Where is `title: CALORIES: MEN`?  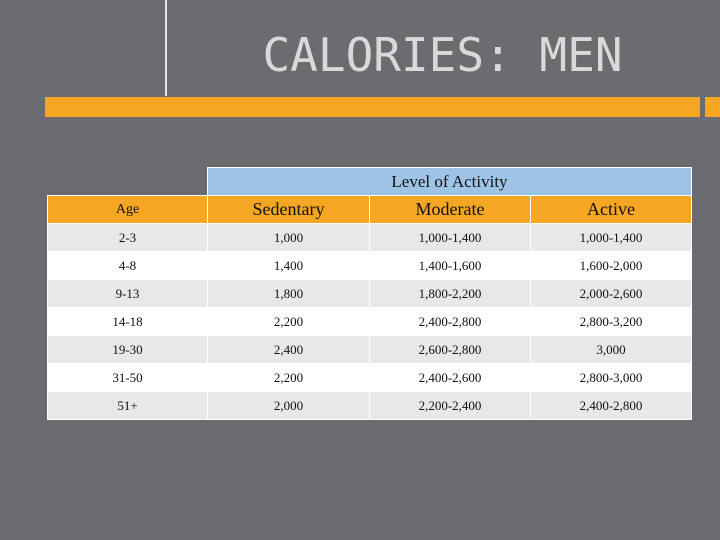
title: CALORIES: MEN is located at coordinates (442, 55).